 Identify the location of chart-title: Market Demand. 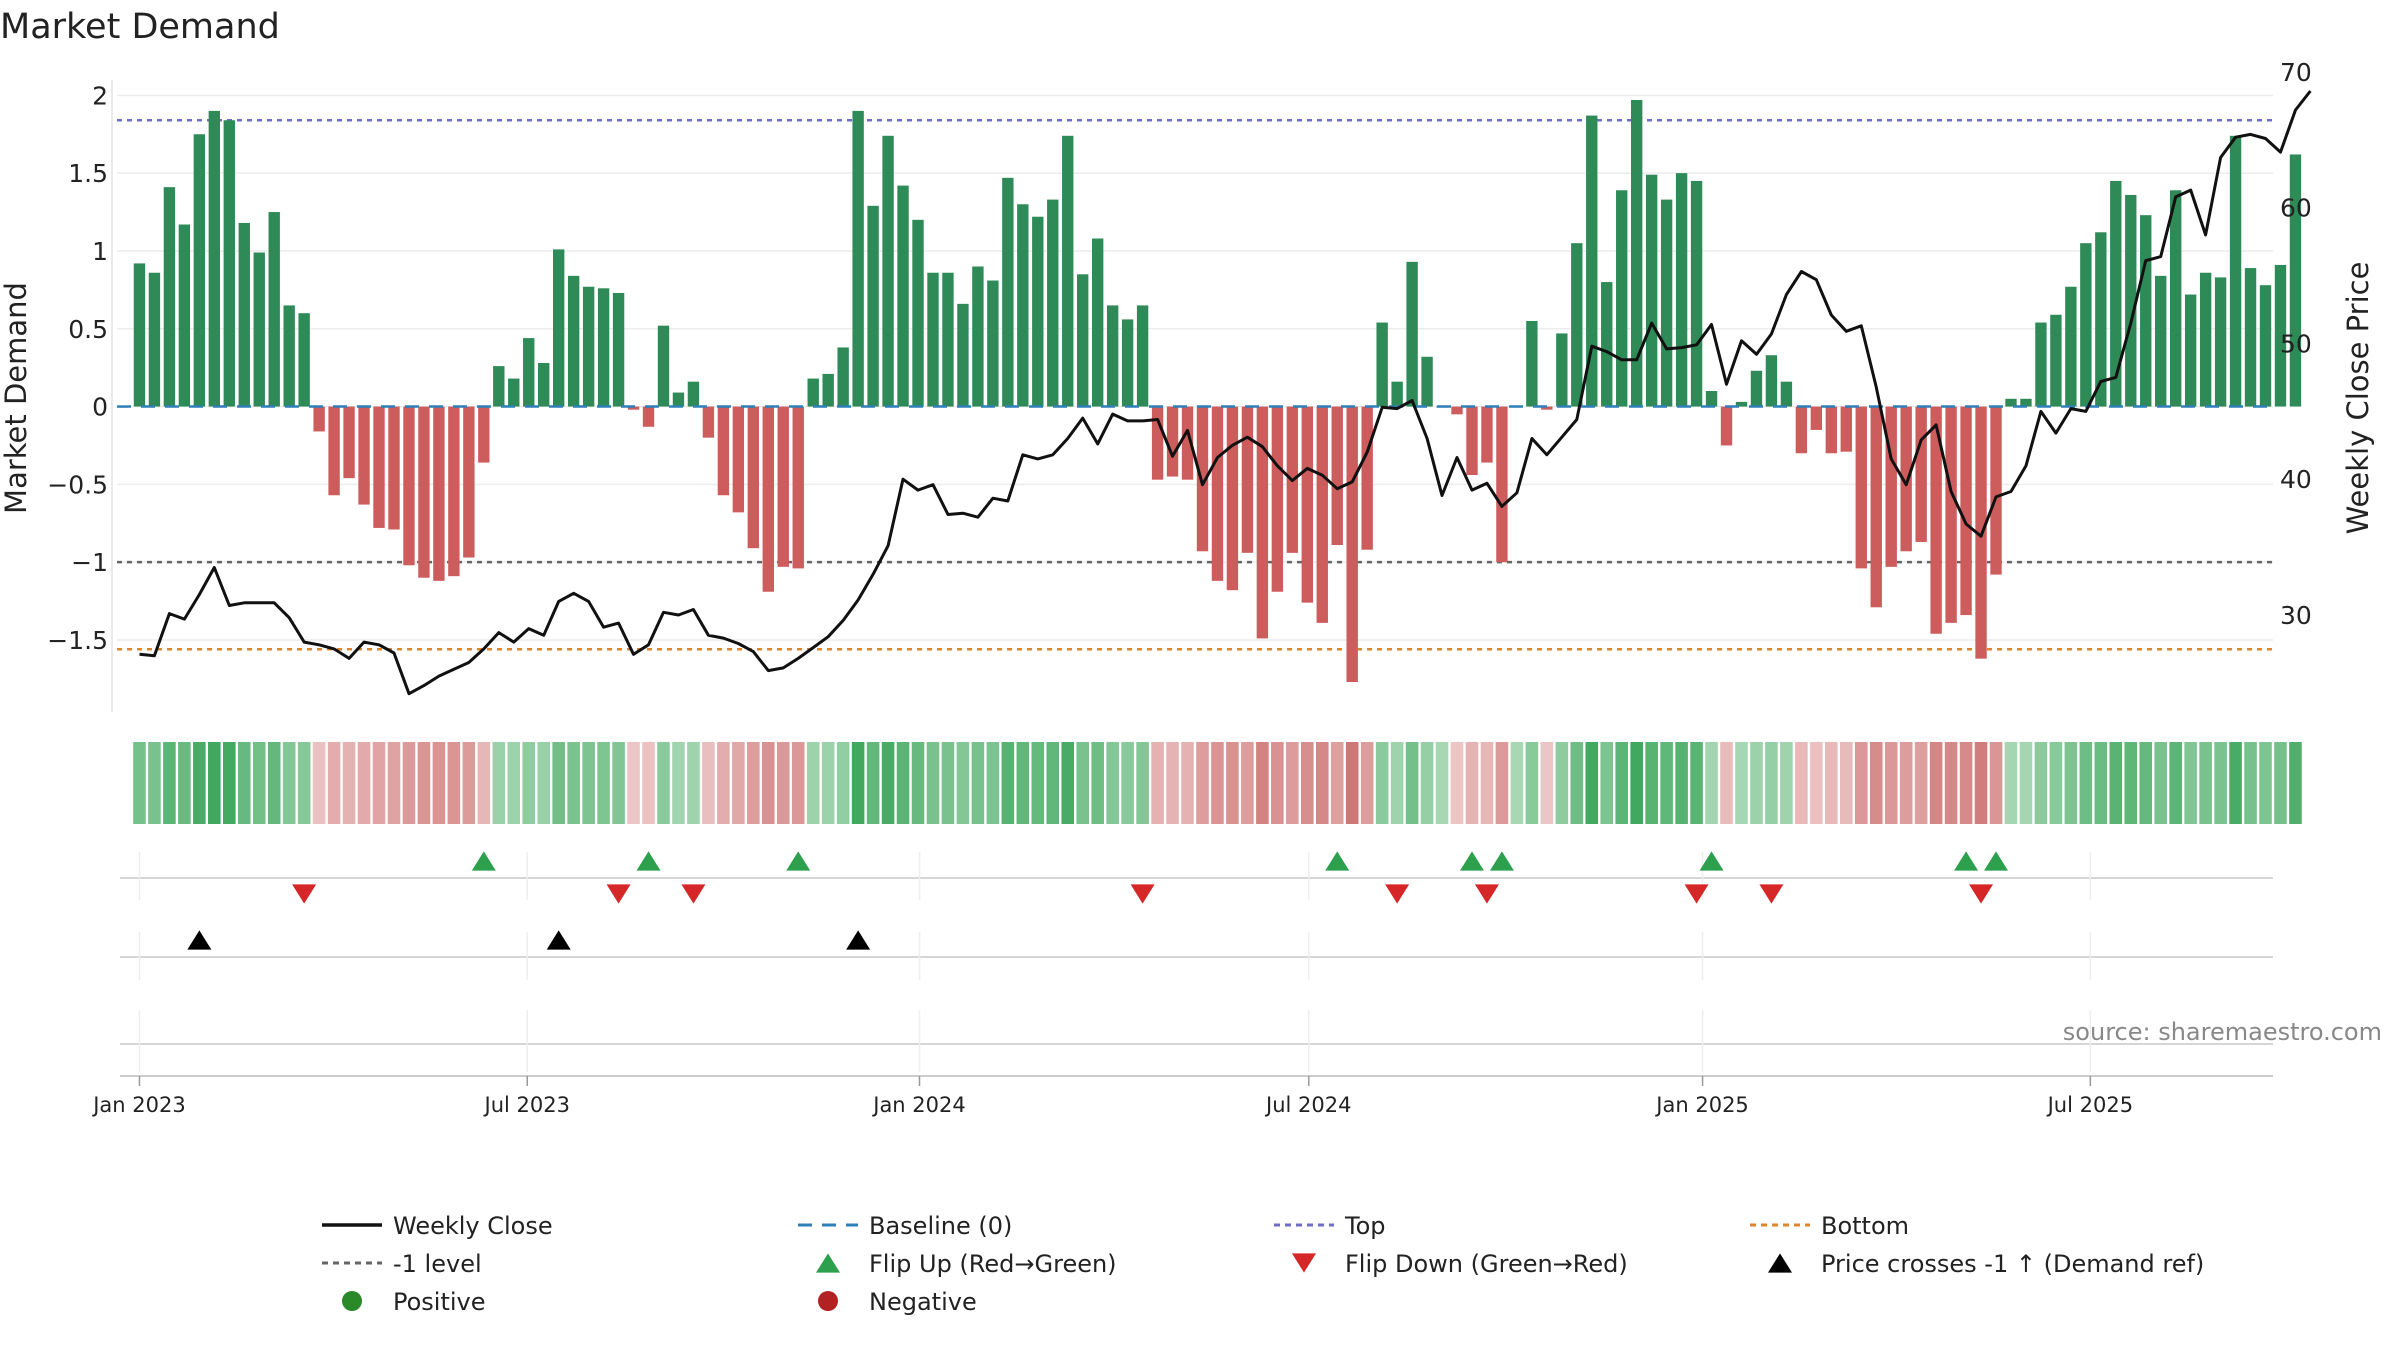
(140, 27).